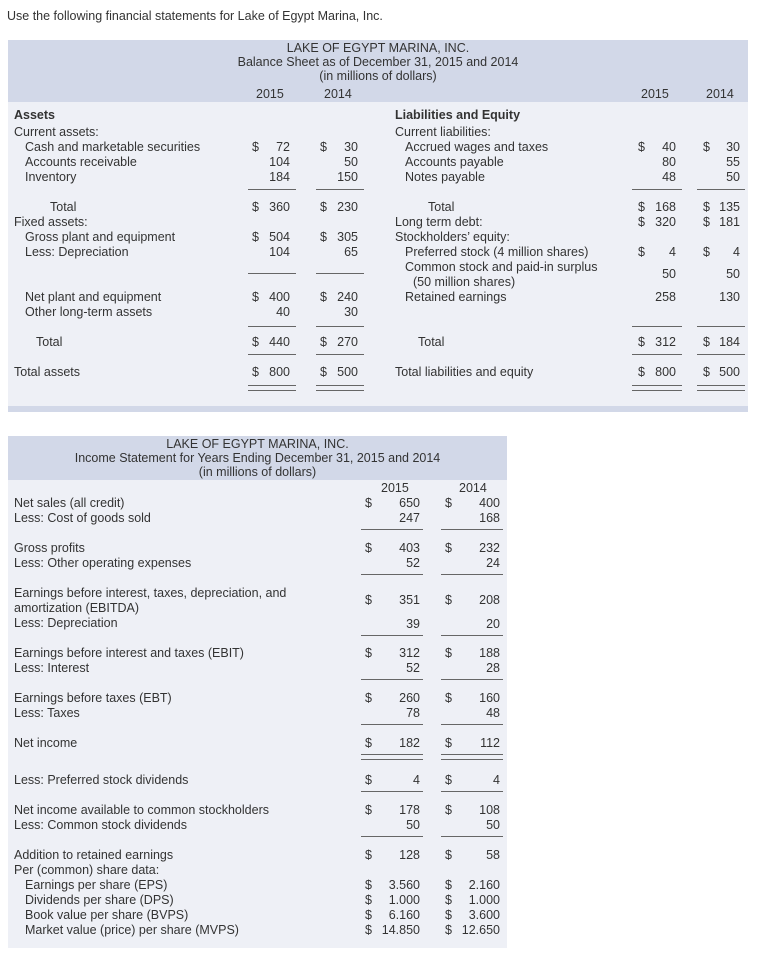 The image size is (771, 964). What do you see at coordinates (47, 713) in the screenshot?
I see `taxes-label: Less: Taxes` at bounding box center [47, 713].